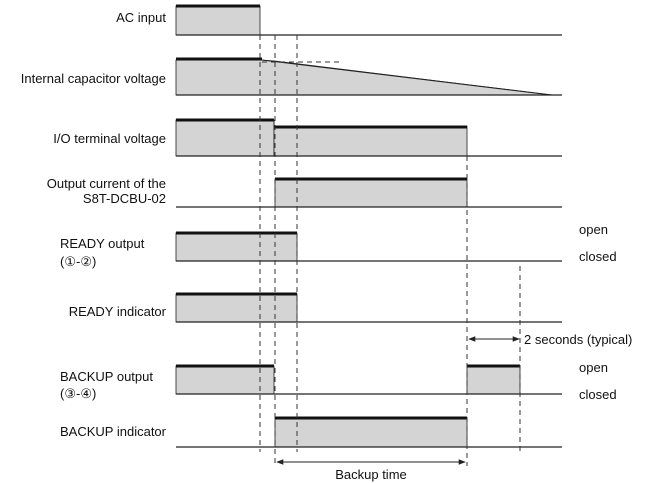 Image resolution: width=651 pixels, height=483 pixels. I want to click on capacitor-voltage-waveform, so click(368, 76).